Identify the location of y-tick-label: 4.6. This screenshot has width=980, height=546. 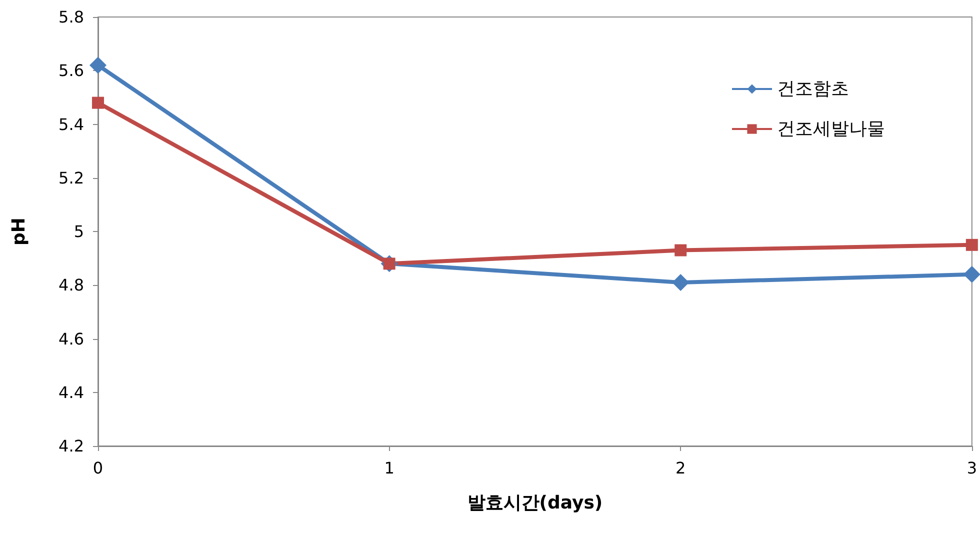
(71, 338).